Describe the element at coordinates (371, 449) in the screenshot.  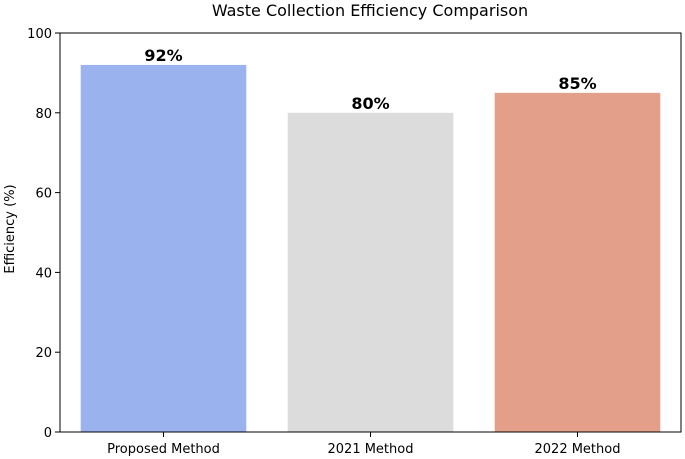
I see `x-tick-label: 2021 Method` at that location.